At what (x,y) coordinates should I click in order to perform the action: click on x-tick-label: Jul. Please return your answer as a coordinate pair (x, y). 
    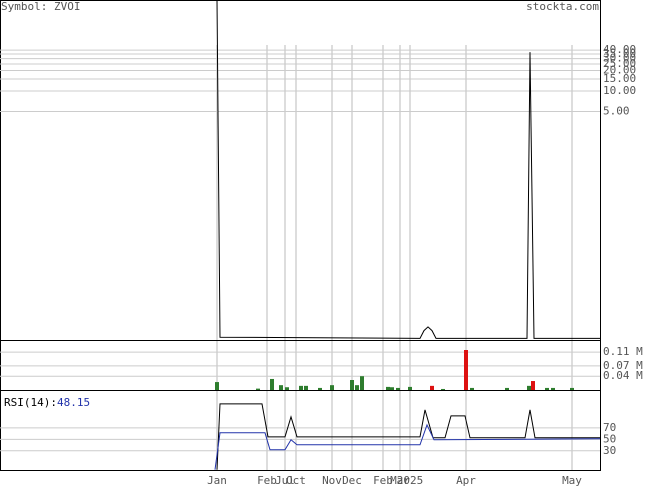
    Looking at the image, I should click on (285, 480).